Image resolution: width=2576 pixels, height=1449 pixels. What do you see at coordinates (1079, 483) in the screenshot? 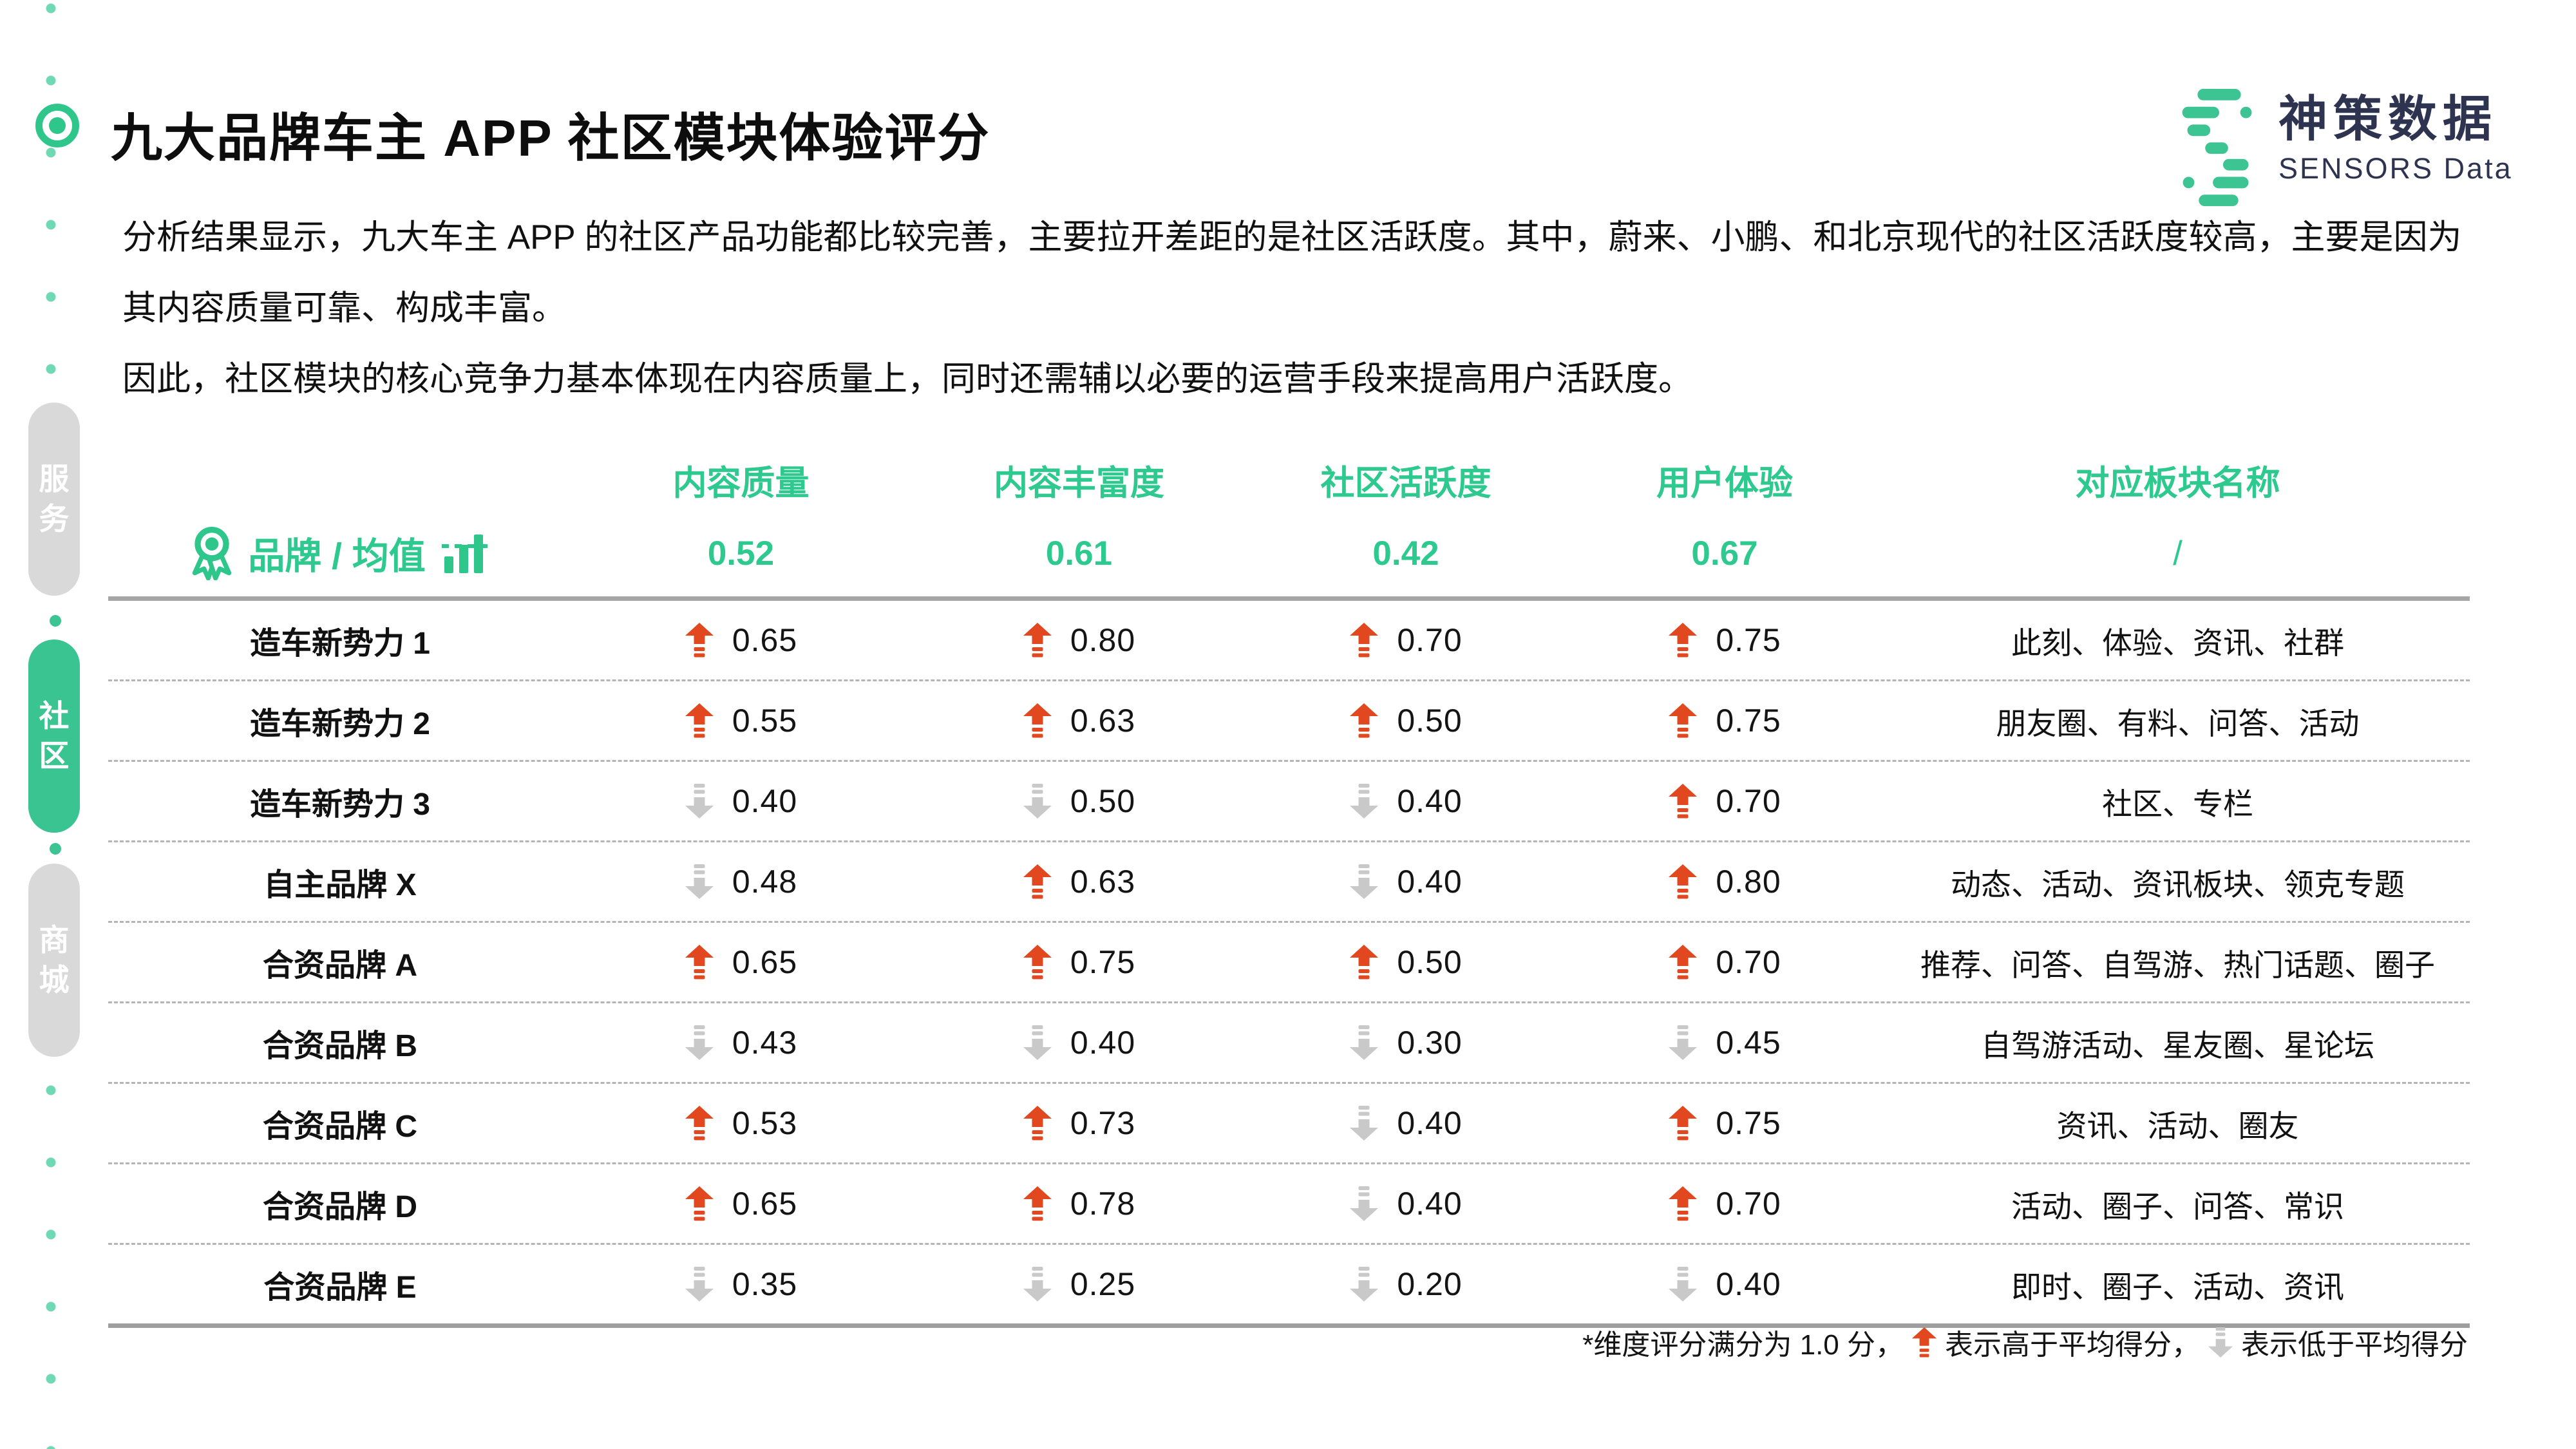
I see `column-header: 内容丰富度` at bounding box center [1079, 483].